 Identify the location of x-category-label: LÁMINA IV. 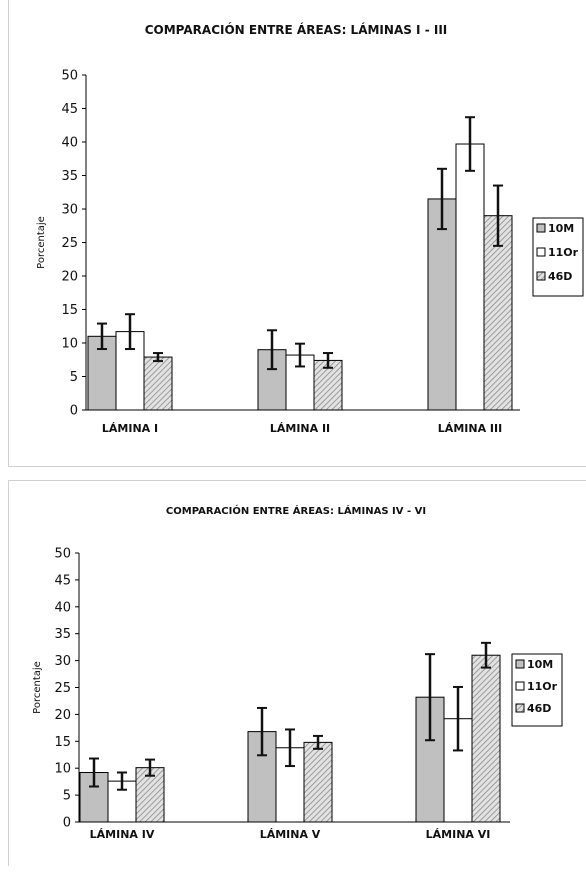
(122, 834).